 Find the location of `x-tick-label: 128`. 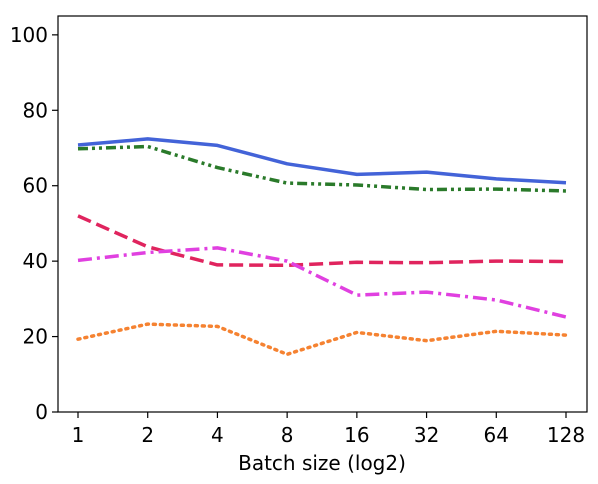

x-tick-label: 128 is located at coordinates (566, 435).